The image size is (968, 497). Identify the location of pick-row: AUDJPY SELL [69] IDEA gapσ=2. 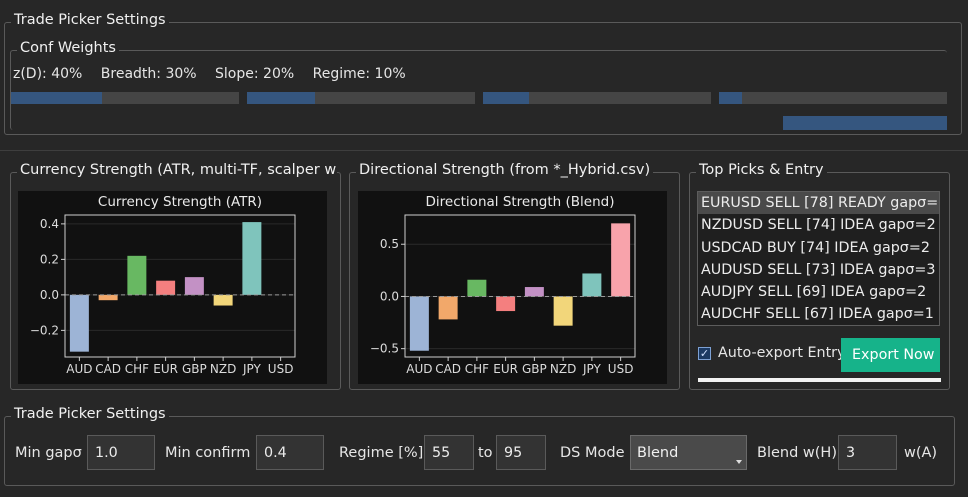
(814, 292).